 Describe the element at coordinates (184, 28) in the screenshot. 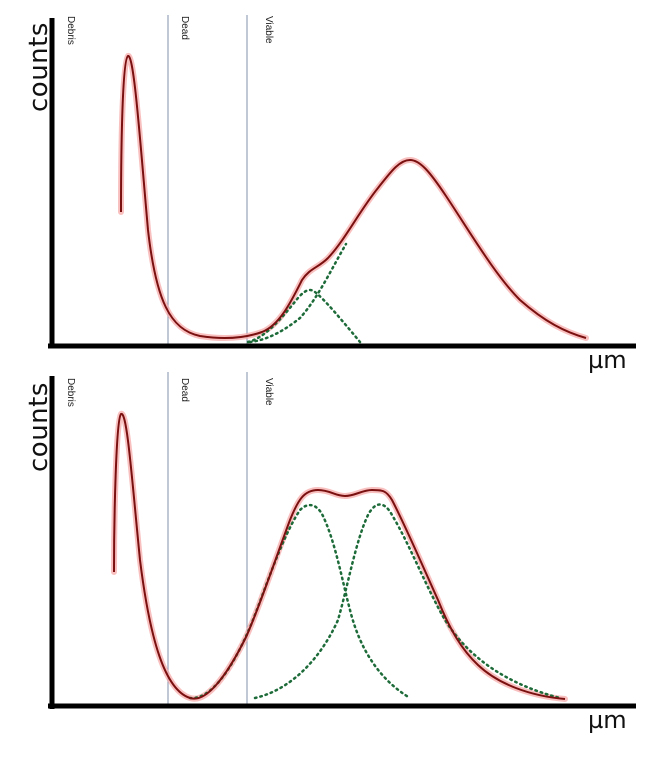

I see `top-region-label-dead: Dead` at that location.